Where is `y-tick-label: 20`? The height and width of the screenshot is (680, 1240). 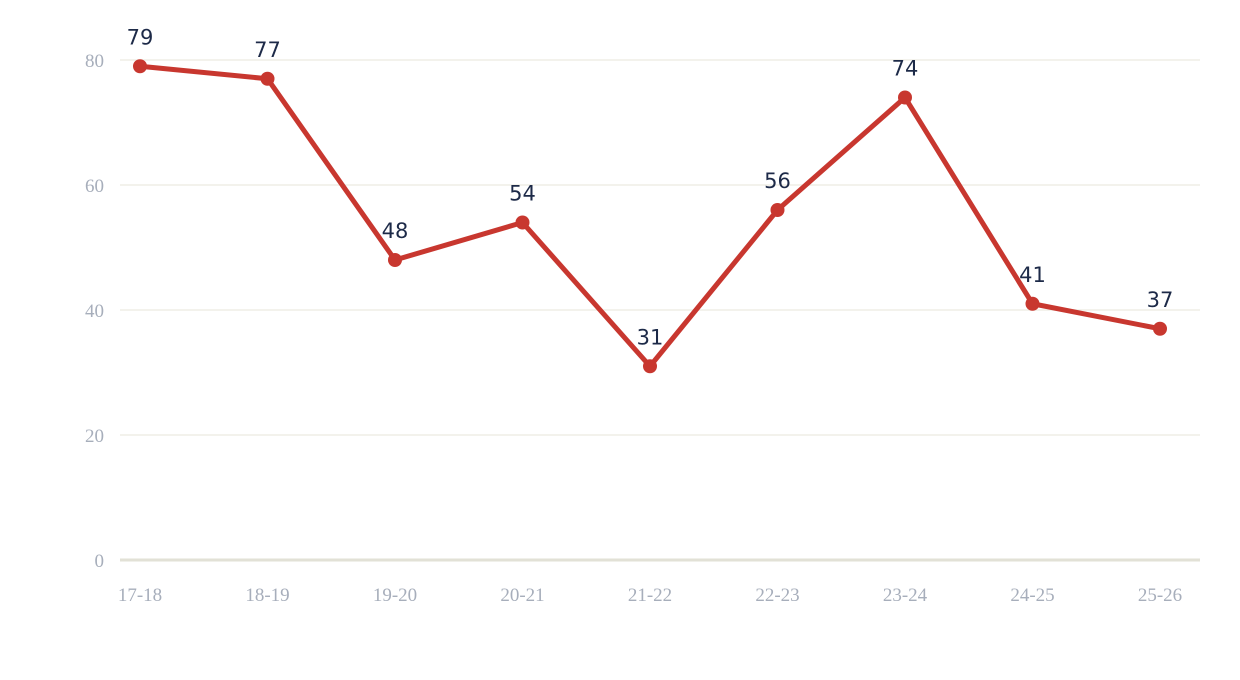
y-tick-label: 20 is located at coordinates (94, 436).